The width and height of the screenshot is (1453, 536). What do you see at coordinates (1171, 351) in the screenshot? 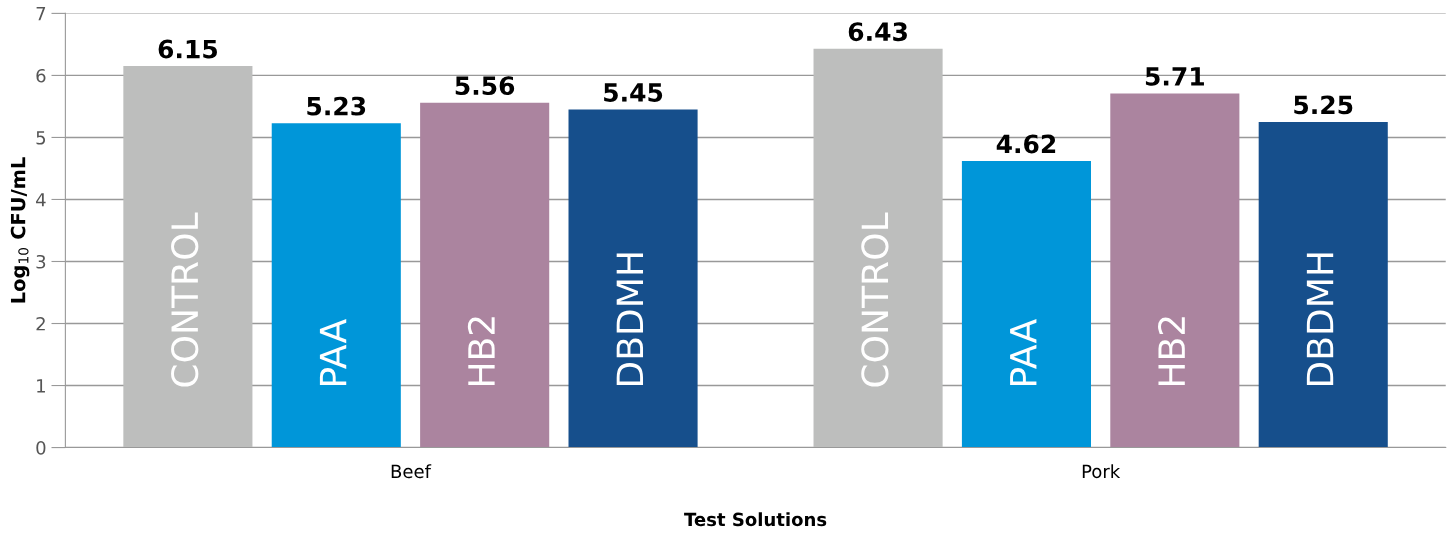
I see `text: HB2` at bounding box center [1171, 351].